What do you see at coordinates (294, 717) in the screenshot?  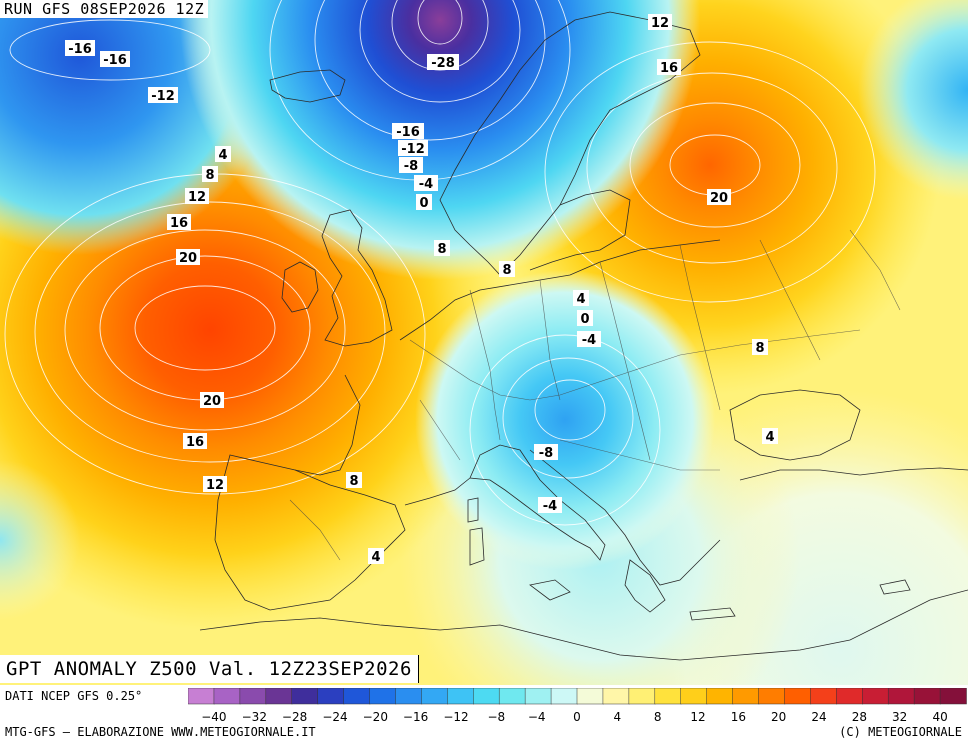 I see `colorbar-tick-label: −28` at bounding box center [294, 717].